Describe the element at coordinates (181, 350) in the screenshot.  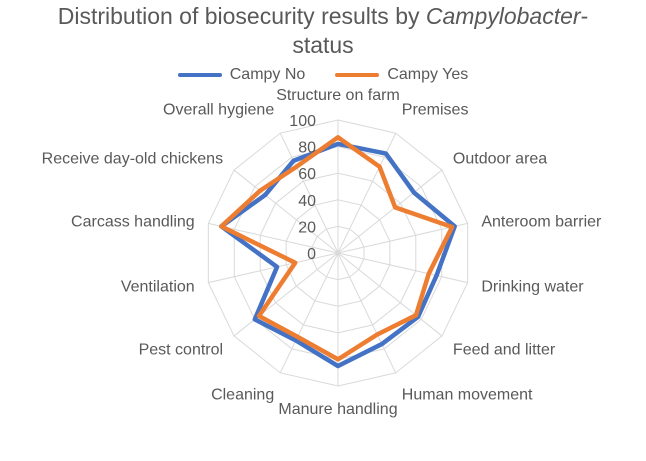
I see `category-label-9: Pest control` at that location.